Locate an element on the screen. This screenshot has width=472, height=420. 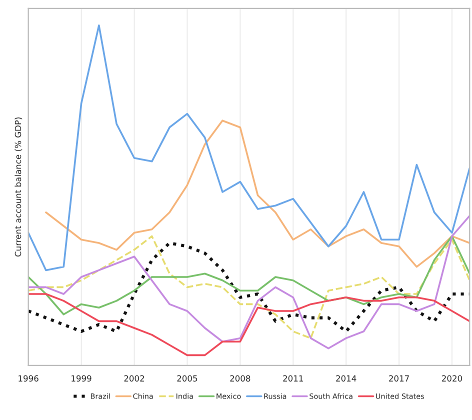
x-tick-label: 1996 is located at coordinates (28, 378).